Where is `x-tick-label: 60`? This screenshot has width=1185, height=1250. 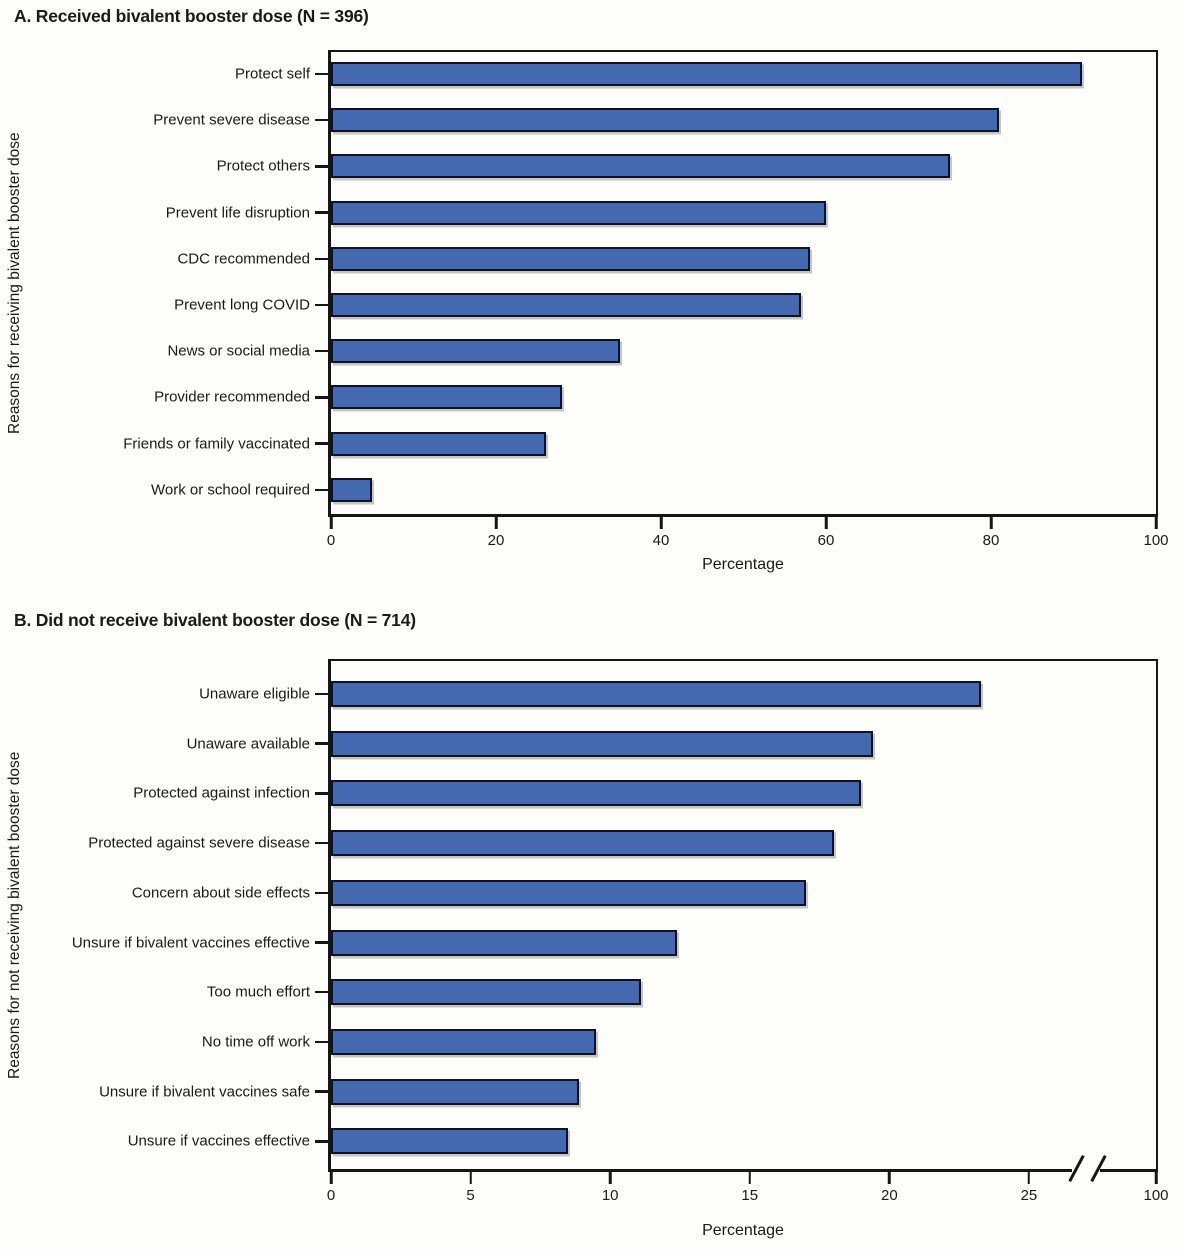 x-tick-label: 60 is located at coordinates (826, 540).